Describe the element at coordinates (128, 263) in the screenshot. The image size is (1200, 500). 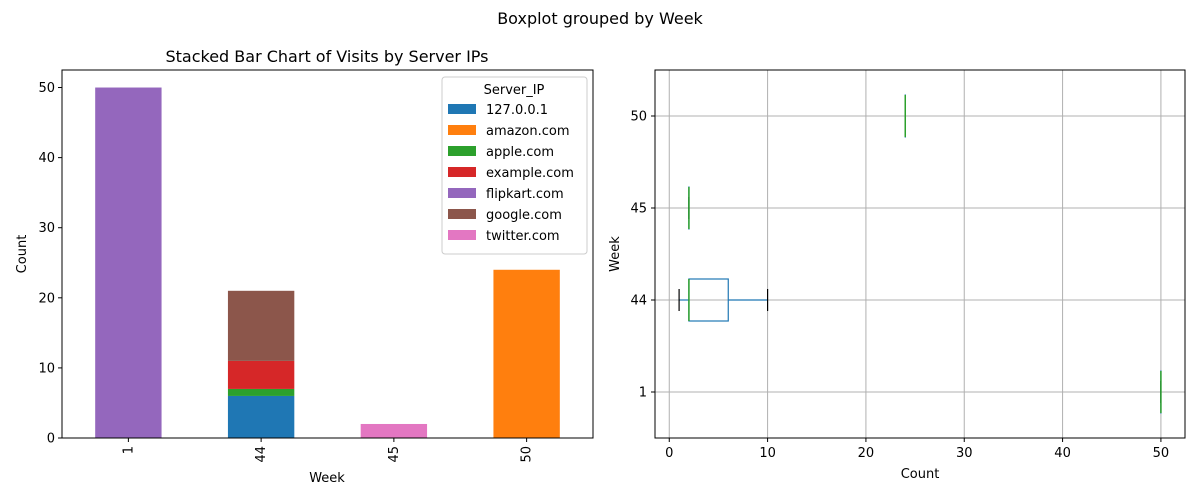
I see `bar-segment-1-flipkart-com` at that location.